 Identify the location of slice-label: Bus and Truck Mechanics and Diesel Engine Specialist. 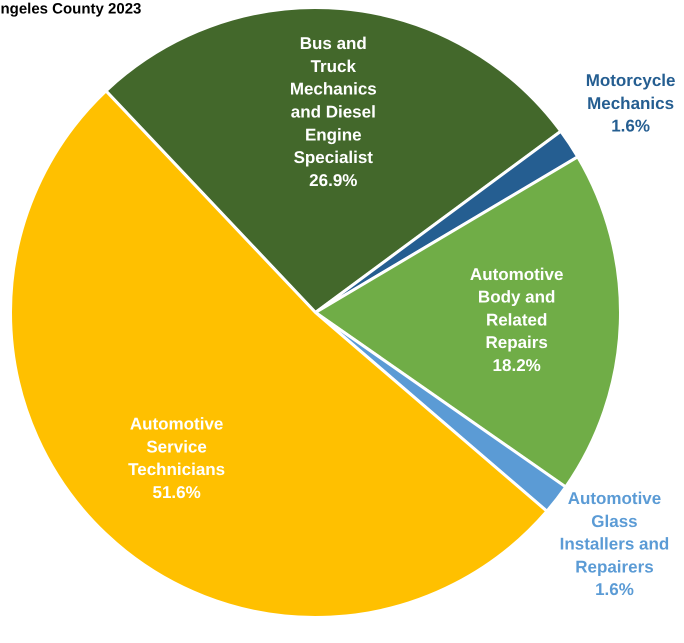
(333, 101).